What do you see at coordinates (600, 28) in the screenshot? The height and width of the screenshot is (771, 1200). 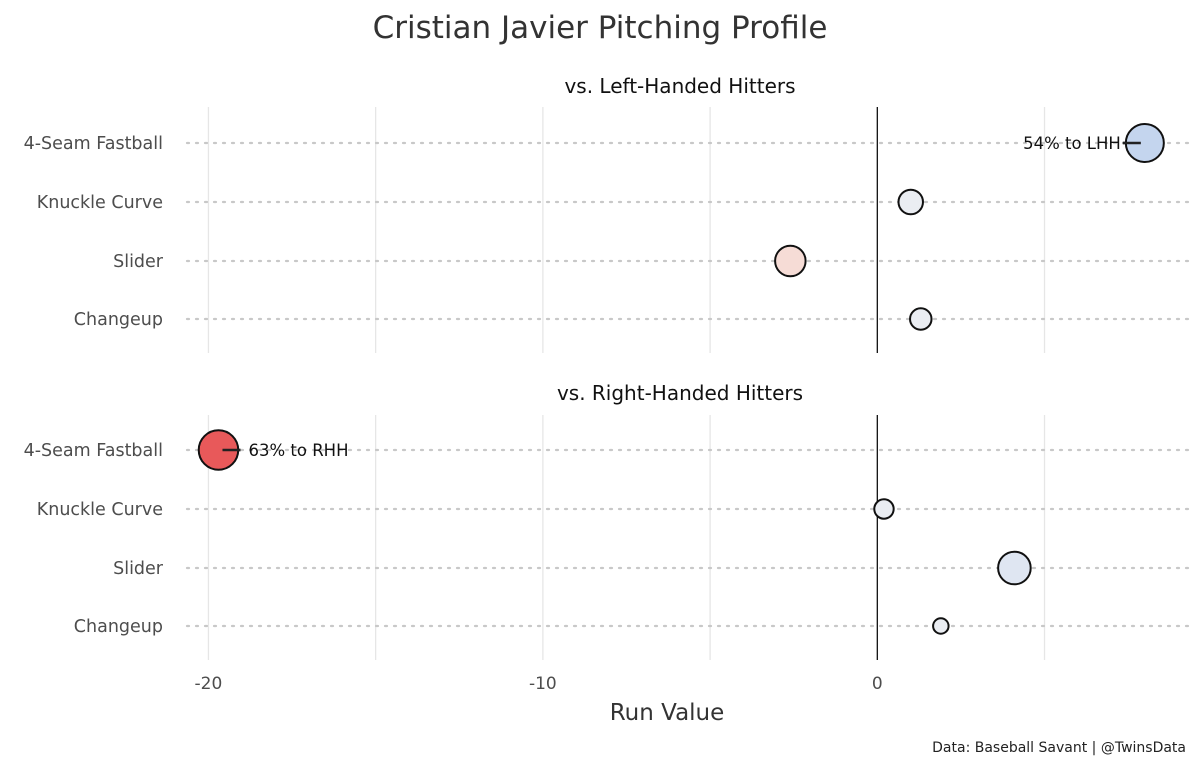 I see `chart-title: Cristian Javier Pitching Profile` at bounding box center [600, 28].